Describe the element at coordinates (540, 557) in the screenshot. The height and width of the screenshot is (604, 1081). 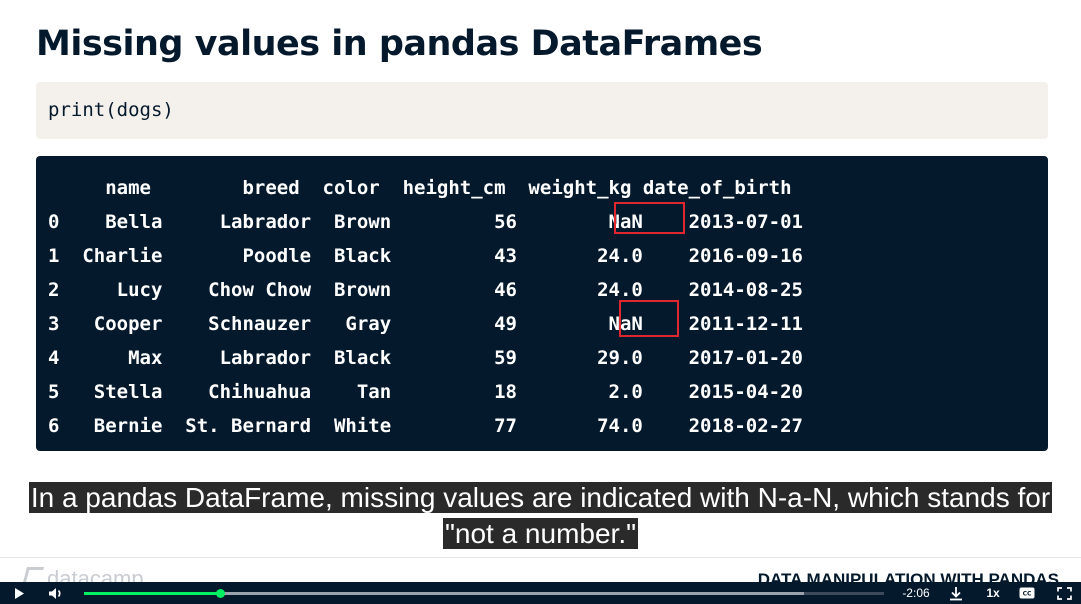
I see `footer-divider` at that location.